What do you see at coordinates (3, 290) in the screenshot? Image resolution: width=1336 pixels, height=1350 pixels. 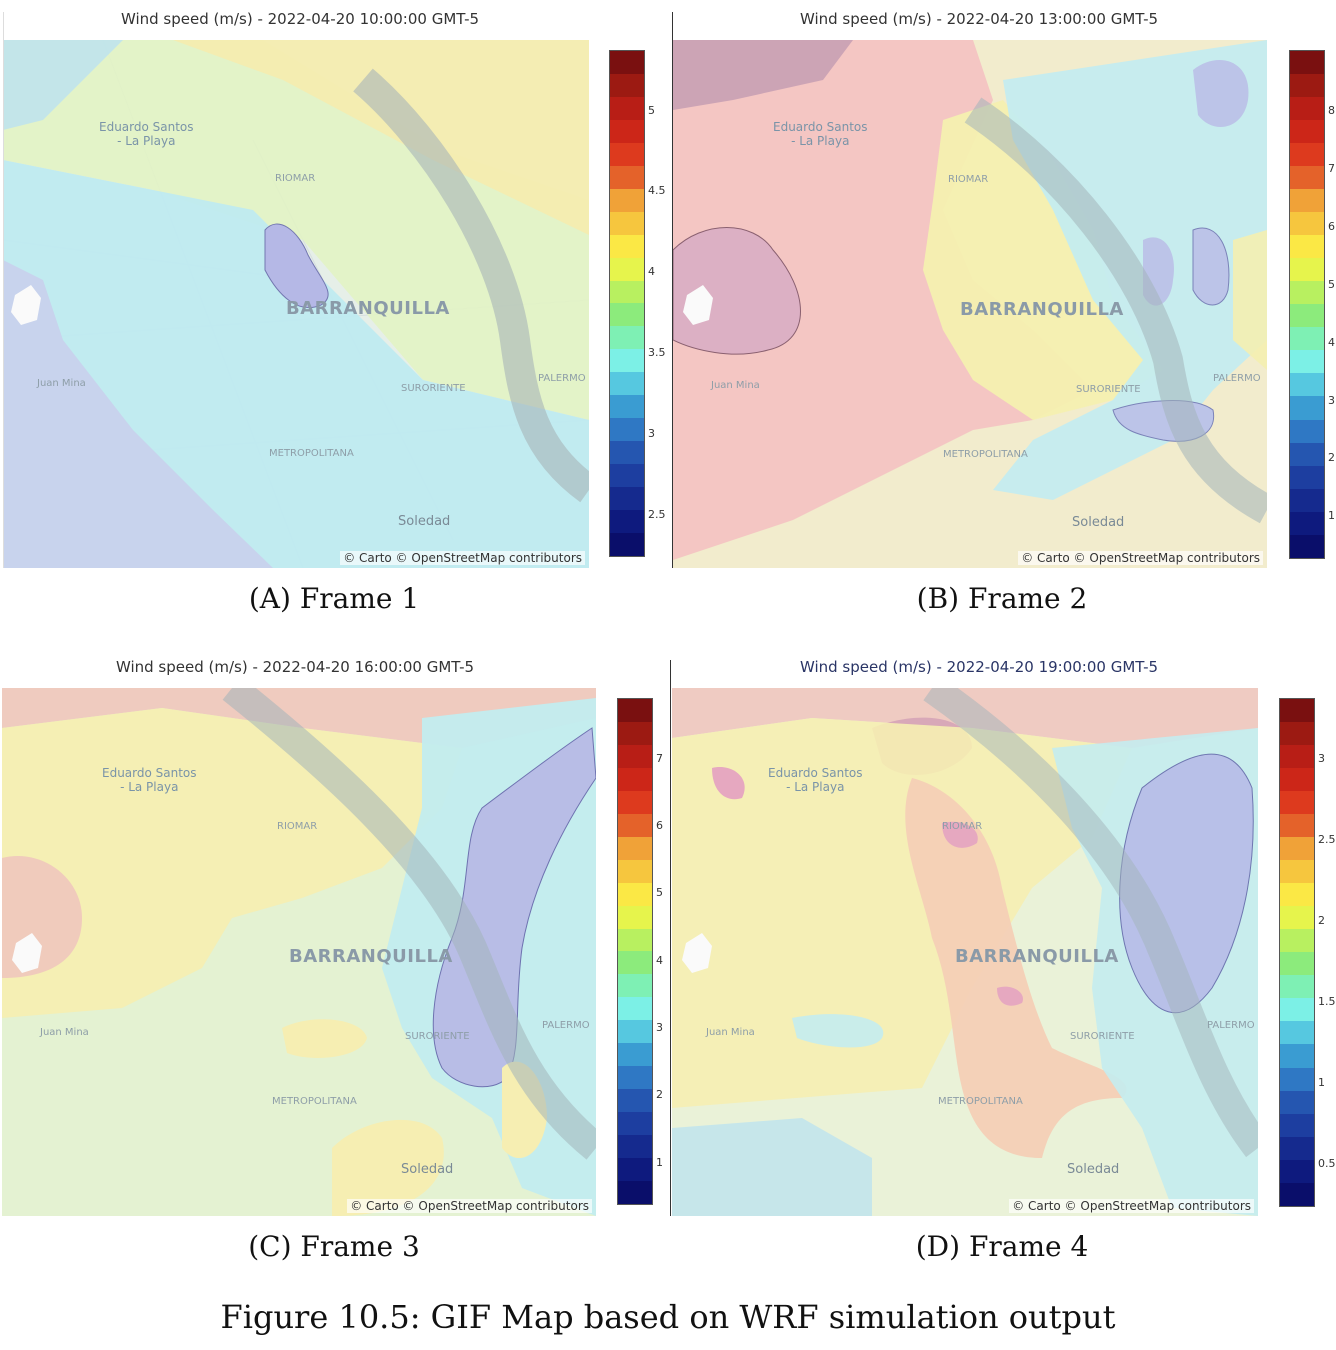 I see `panel-divider` at bounding box center [3, 290].